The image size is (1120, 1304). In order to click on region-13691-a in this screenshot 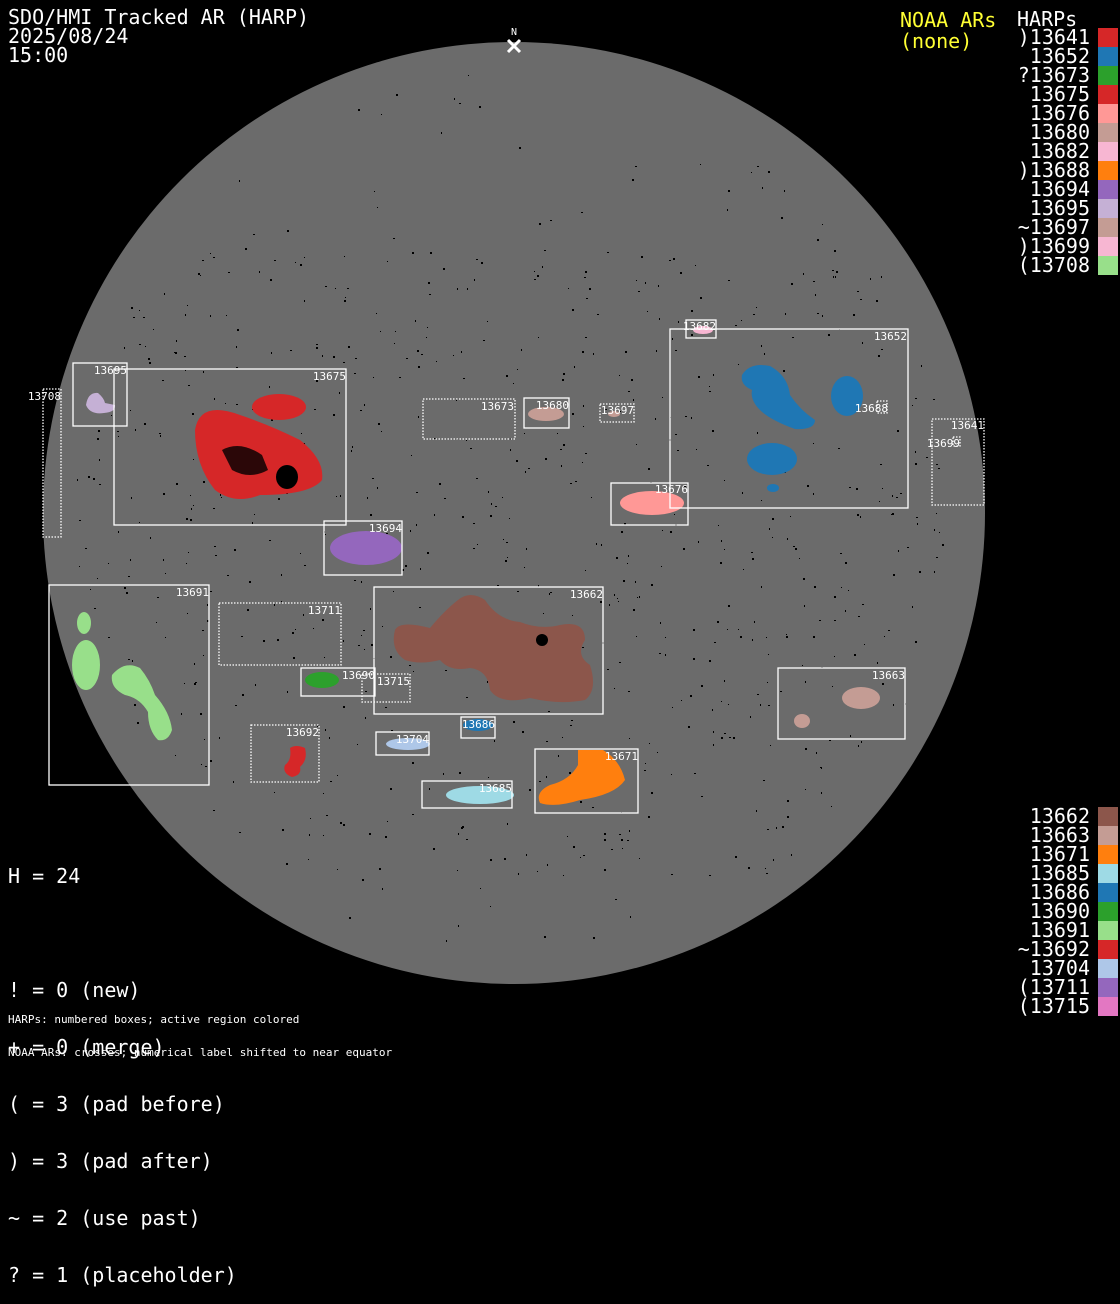, I will do `click(84, 623)`.